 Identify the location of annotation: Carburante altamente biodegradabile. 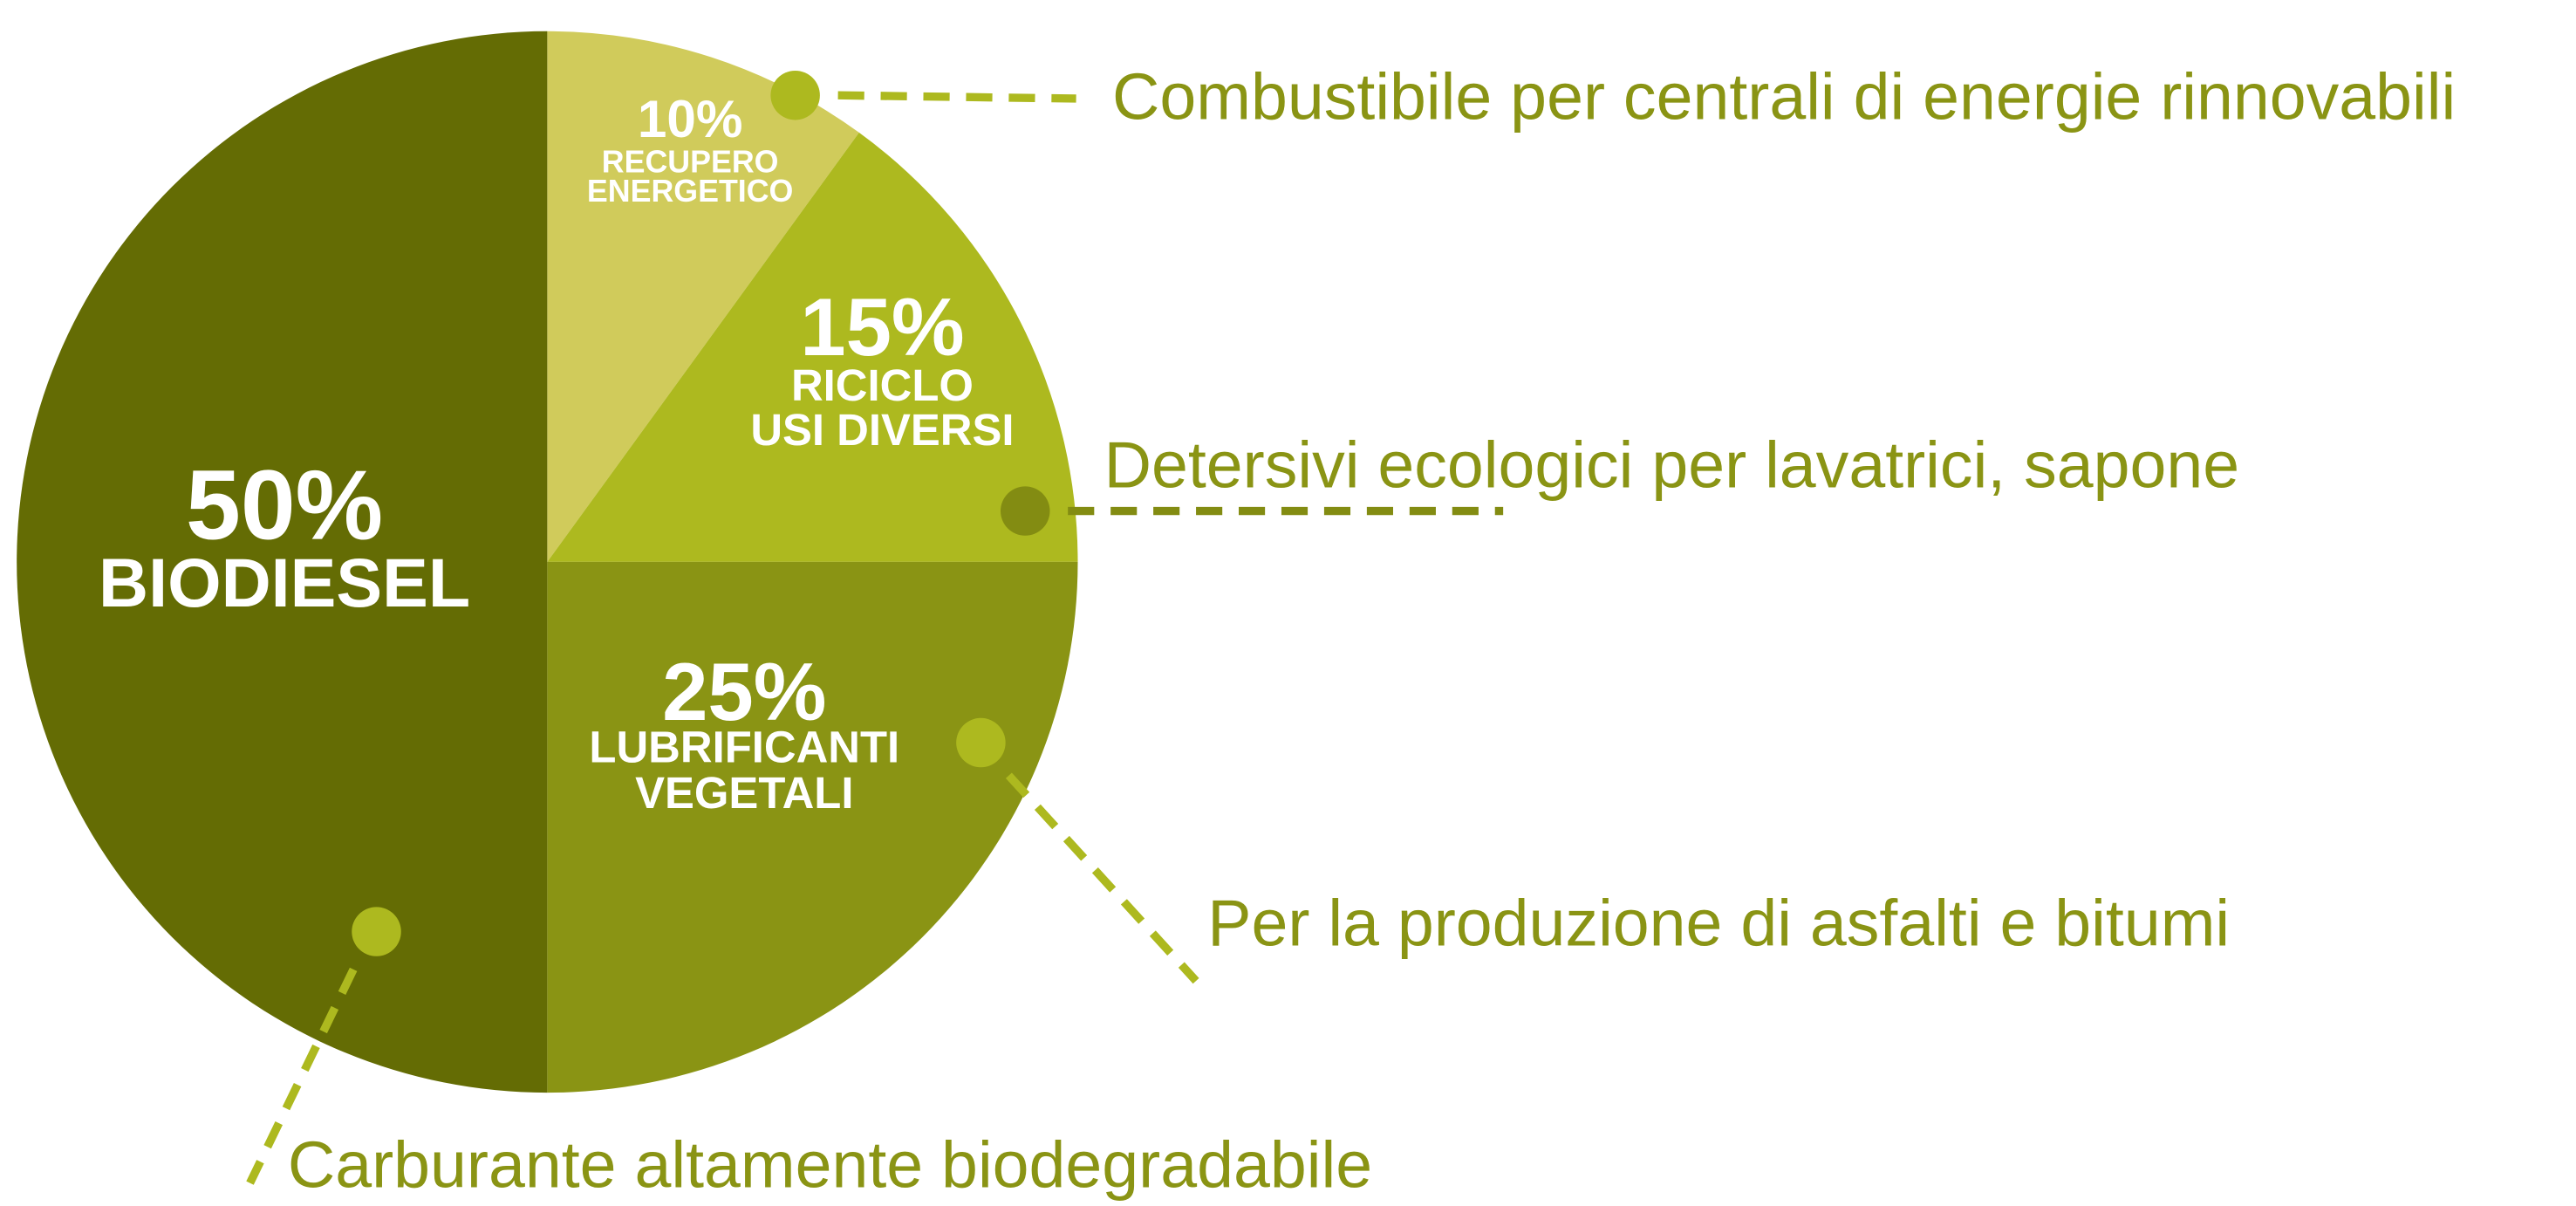
(830, 1164).